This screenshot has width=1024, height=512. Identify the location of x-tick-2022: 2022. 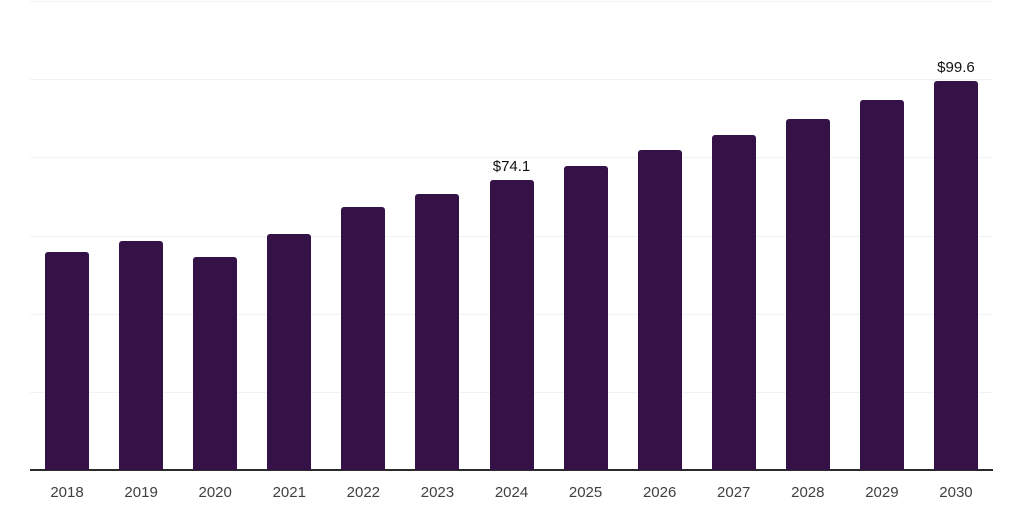
(363, 492).